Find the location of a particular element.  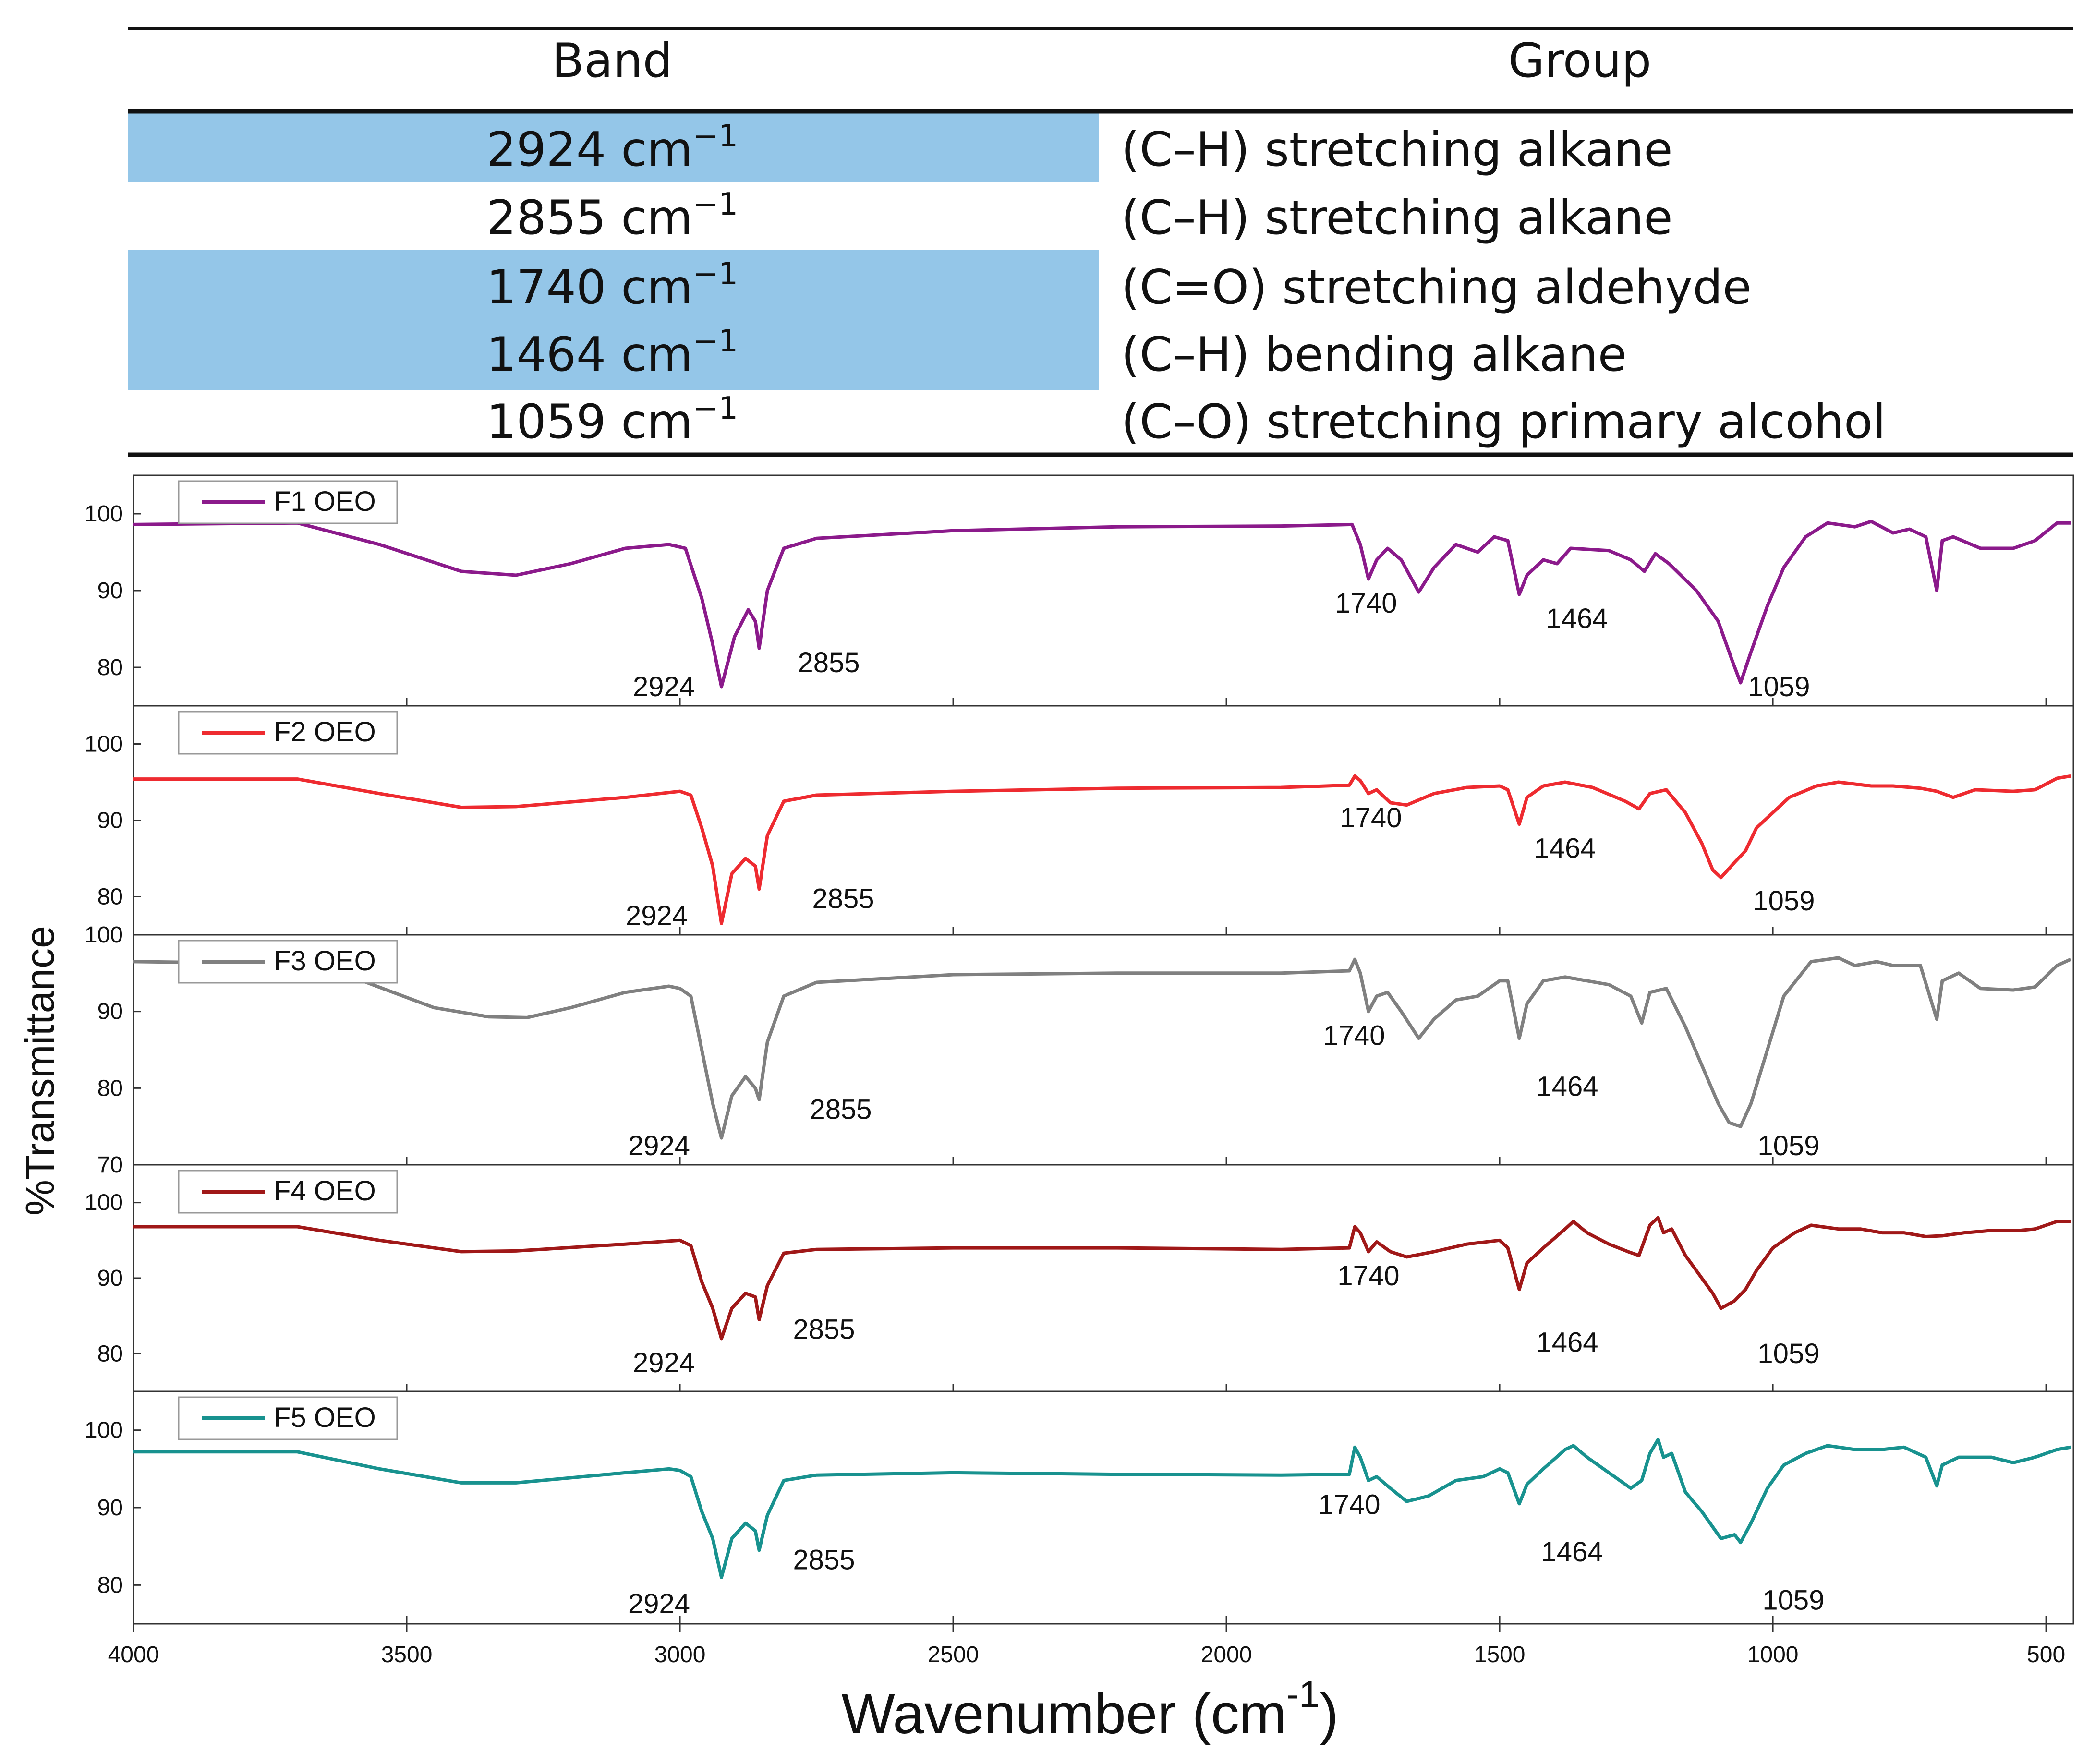

legend: F5 OEO is located at coordinates (288, 1418).